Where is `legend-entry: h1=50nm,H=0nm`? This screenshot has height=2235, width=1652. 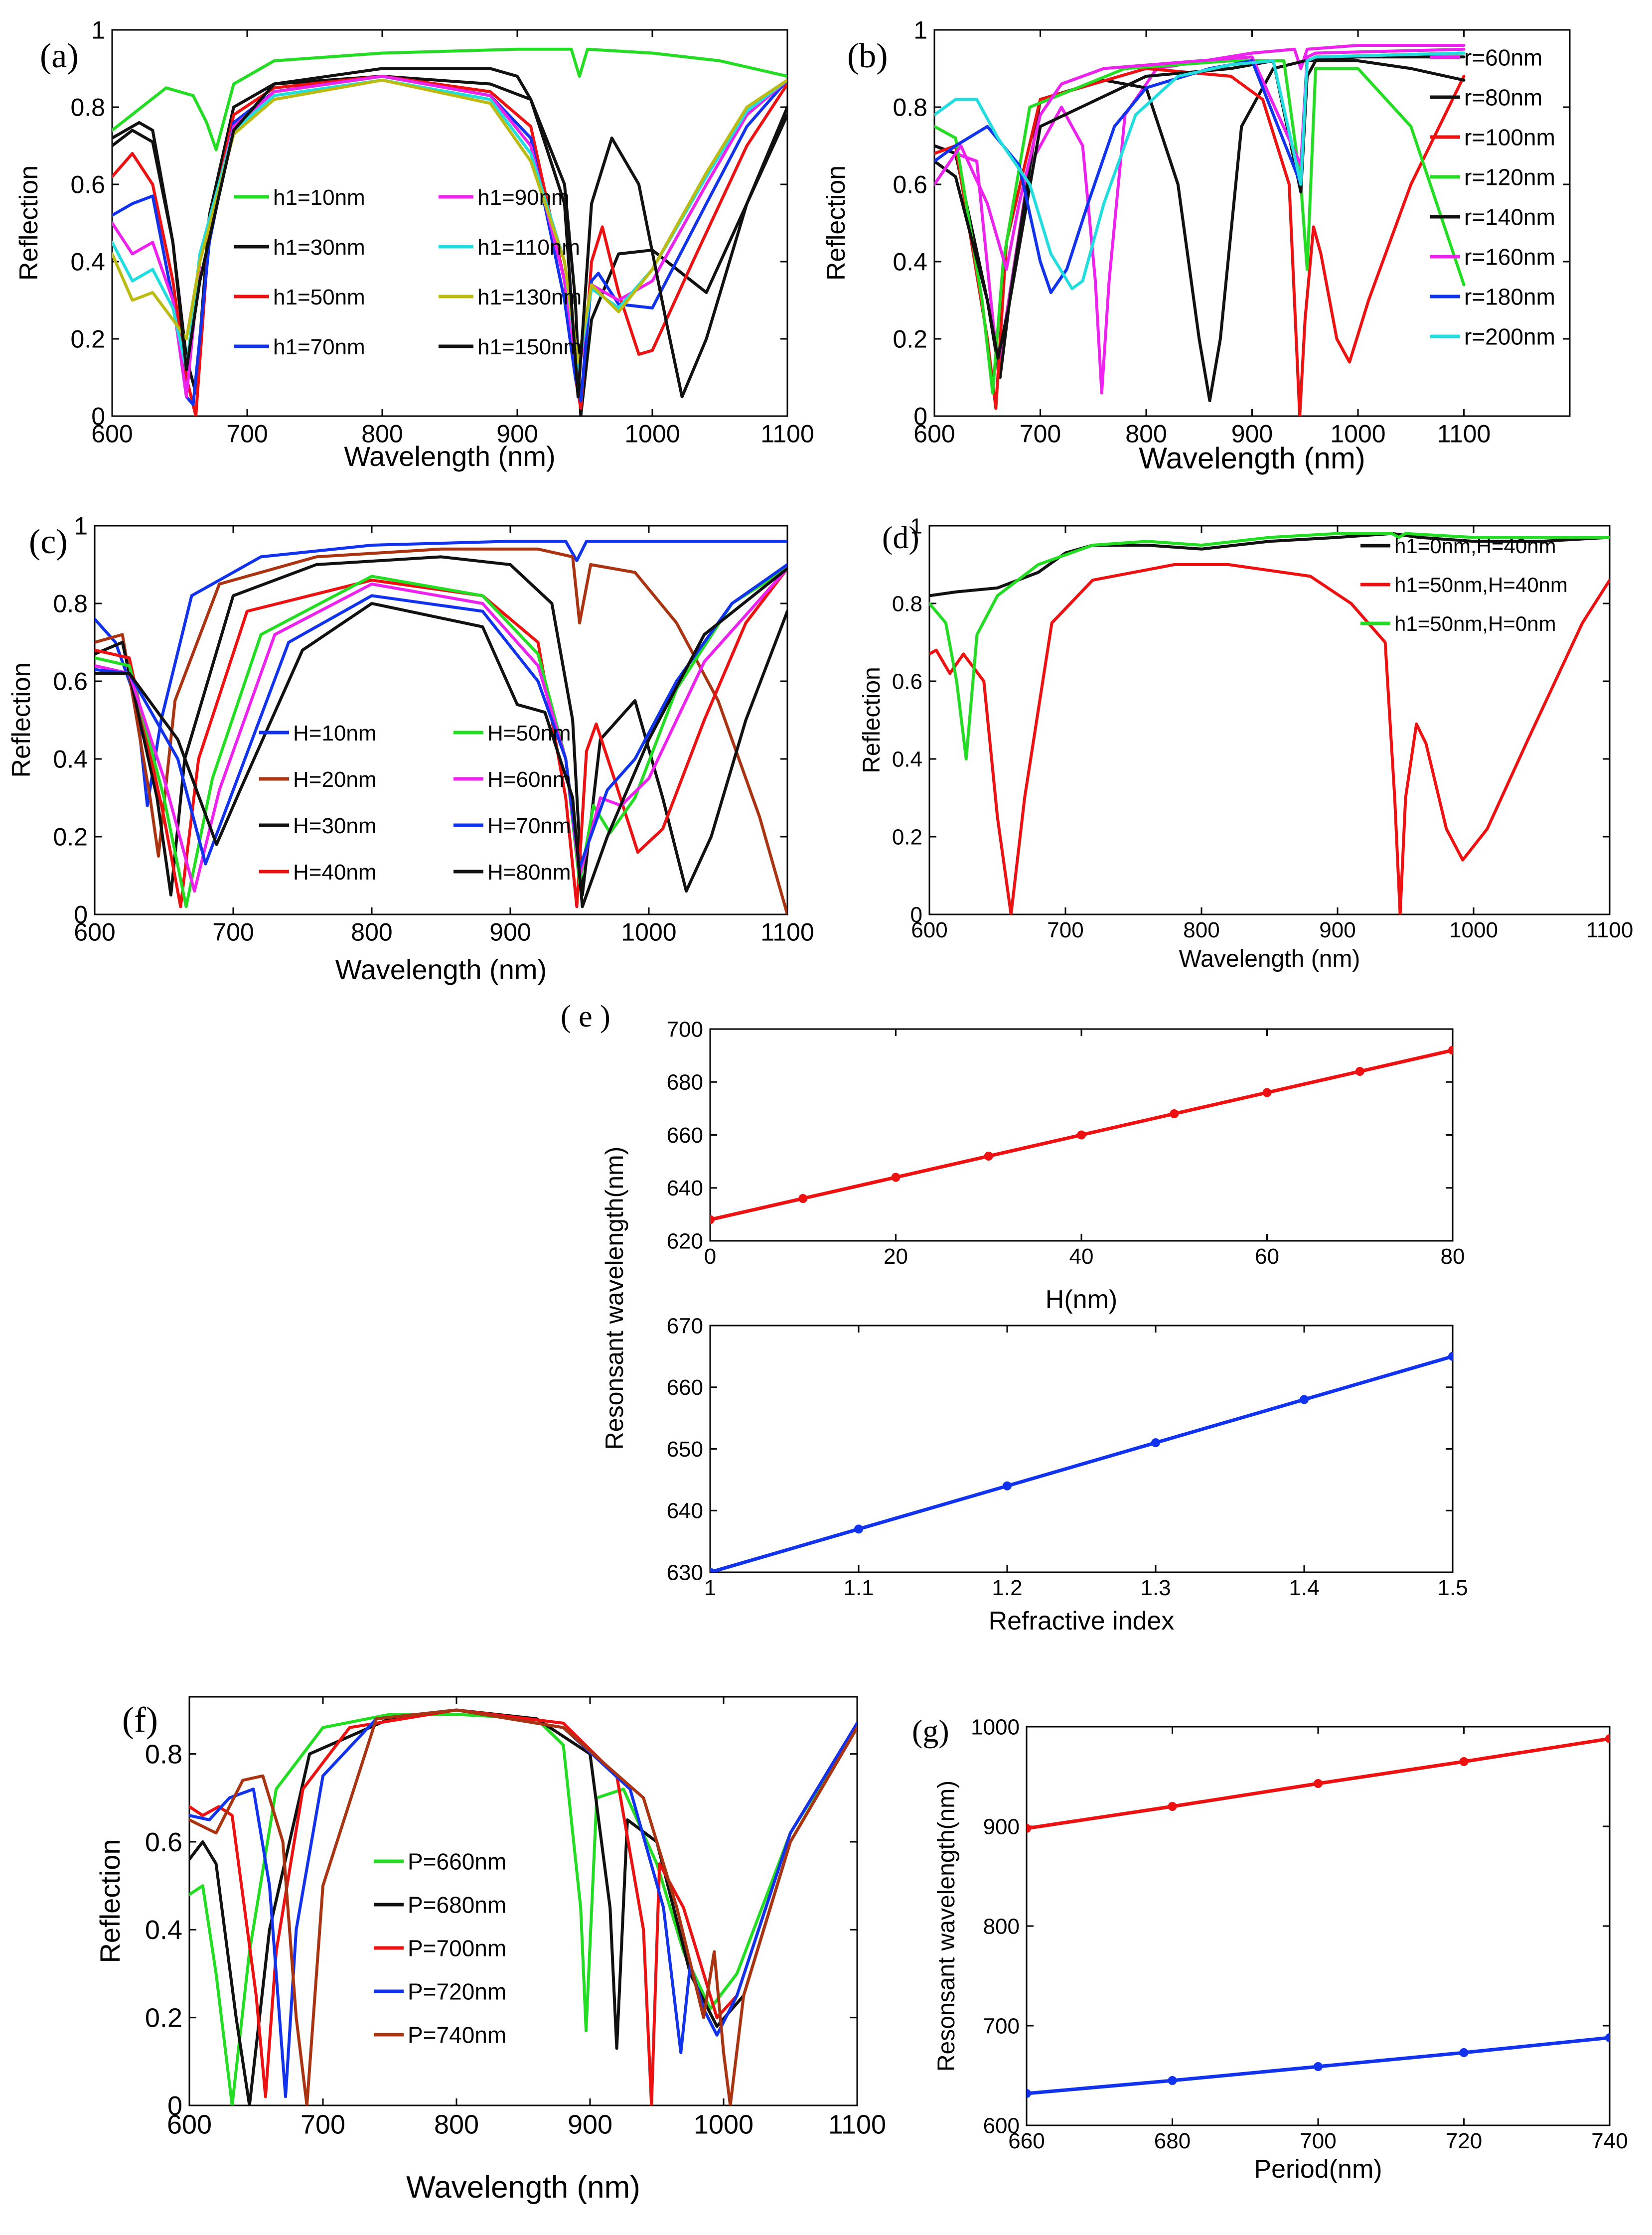 legend-entry: h1=50nm,H=0nm is located at coordinates (1475, 623).